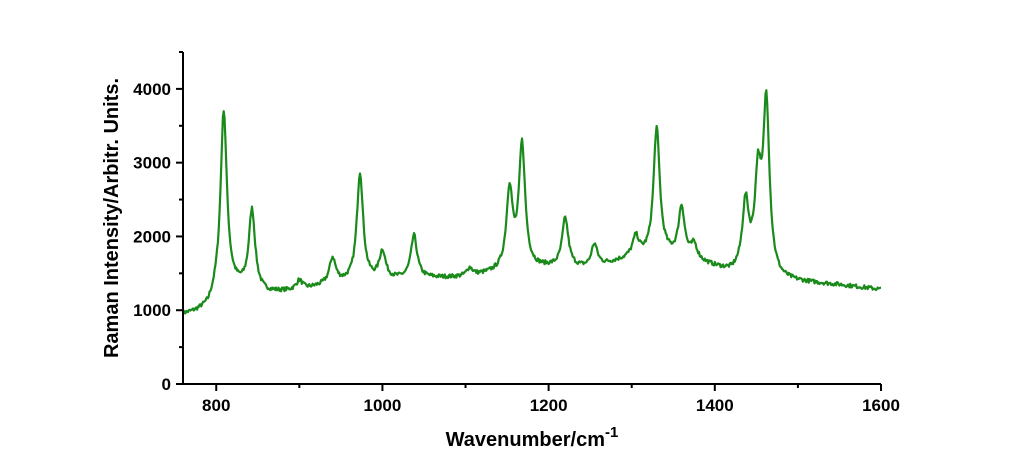  What do you see at coordinates (715, 405) in the screenshot?
I see `x-tick-label: 1400` at bounding box center [715, 405].